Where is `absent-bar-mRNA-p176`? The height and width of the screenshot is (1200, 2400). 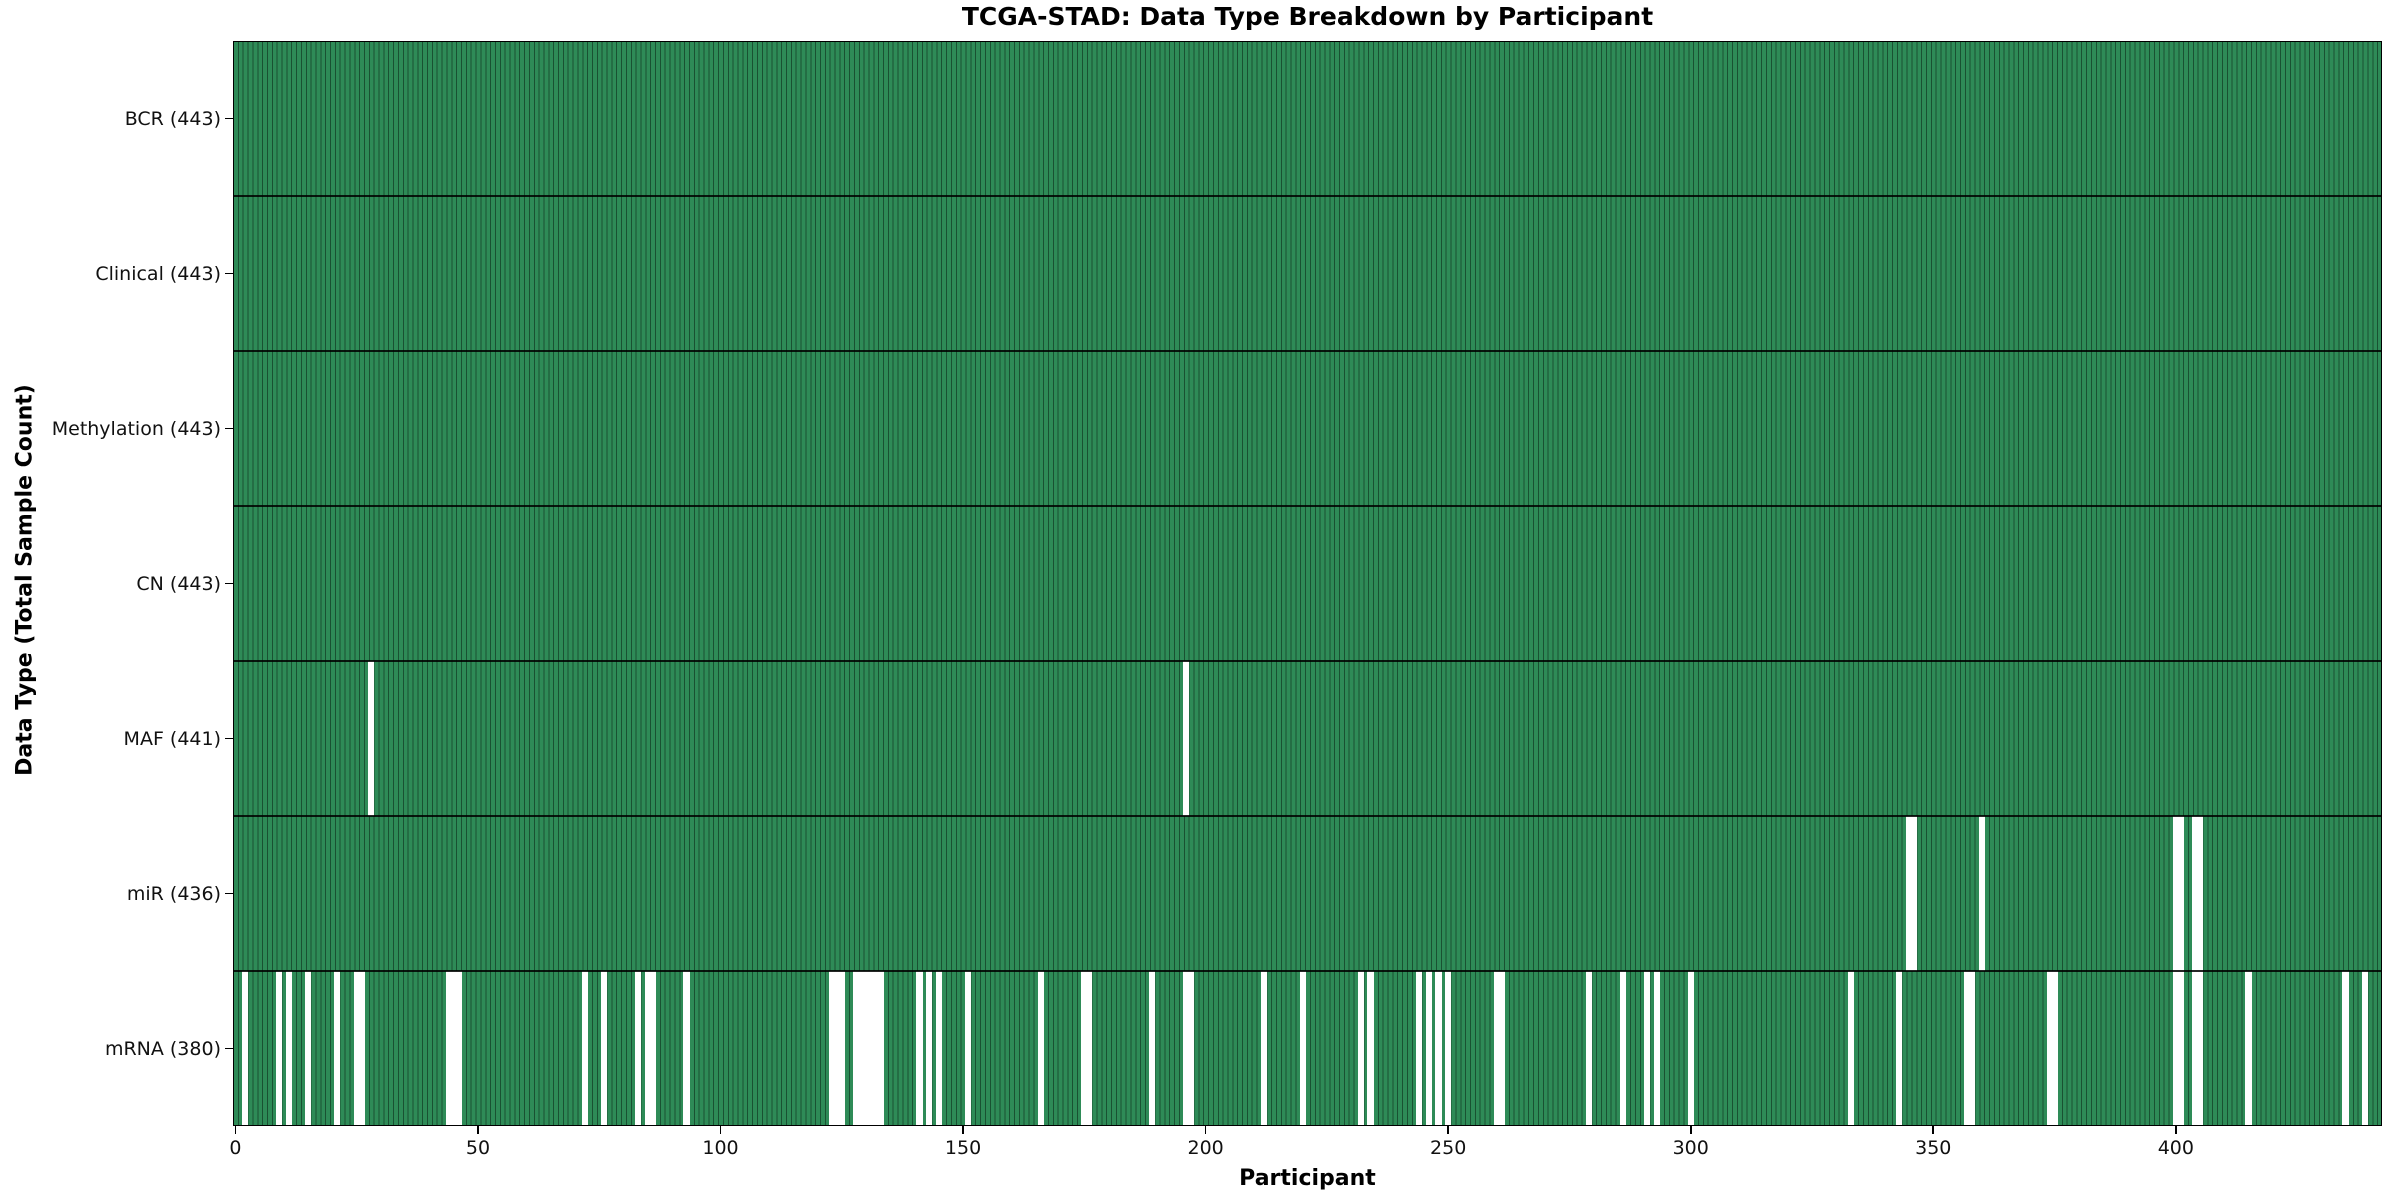 absent-bar-mRNA-p176 is located at coordinates (1089, 1048).